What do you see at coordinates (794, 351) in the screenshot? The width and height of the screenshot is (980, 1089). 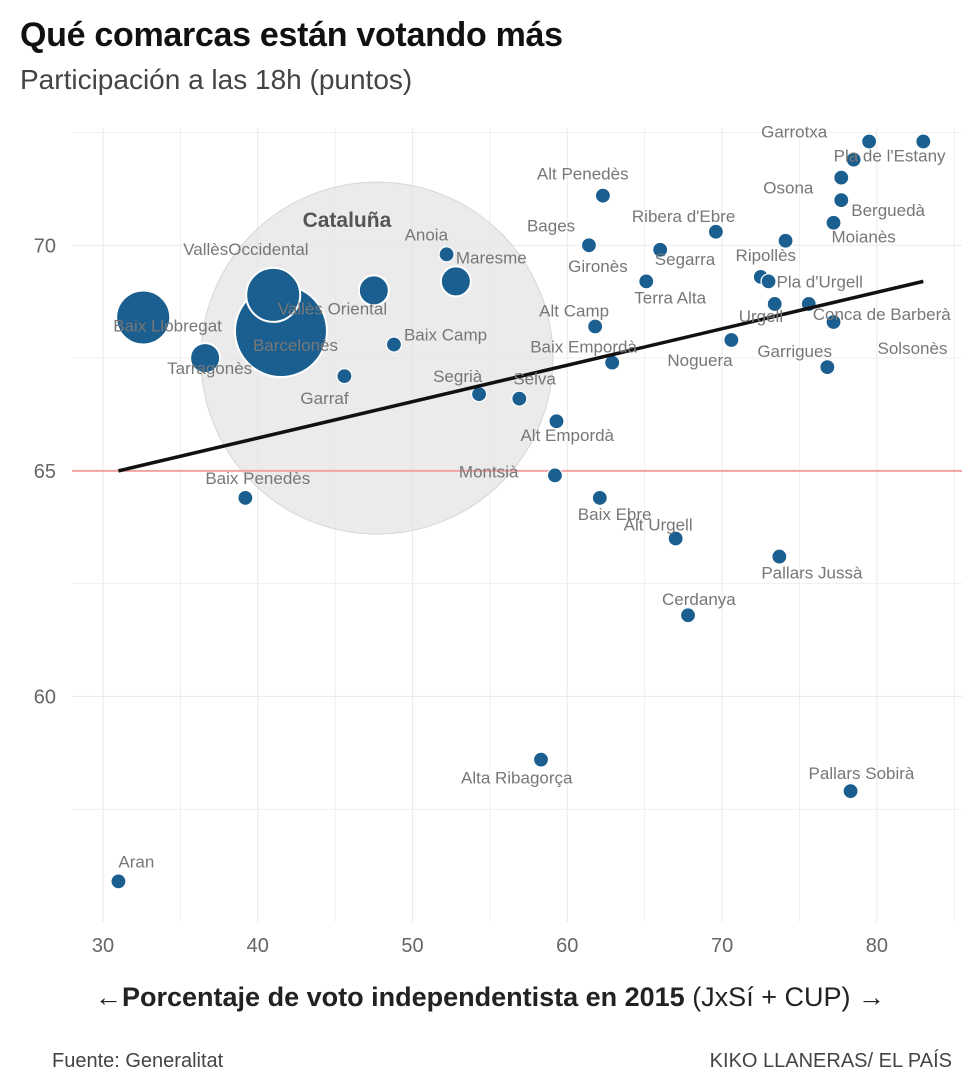 I see `point-label: Garrigues` at bounding box center [794, 351].